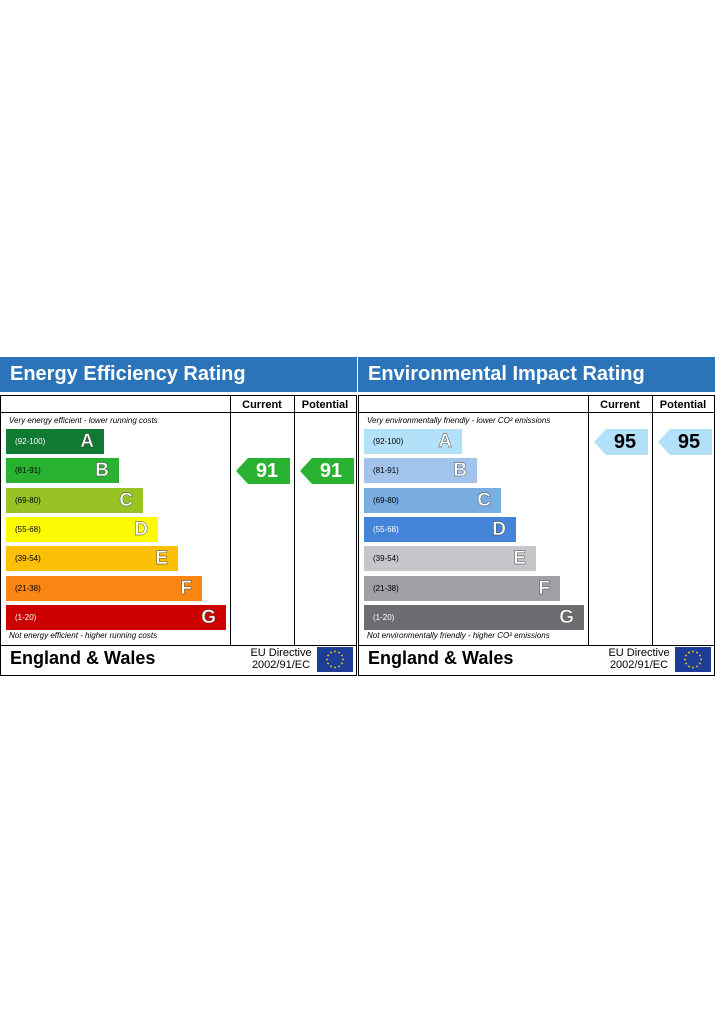 This screenshot has width=715, height=1033. I want to click on band-range: (69-80), so click(28, 500).